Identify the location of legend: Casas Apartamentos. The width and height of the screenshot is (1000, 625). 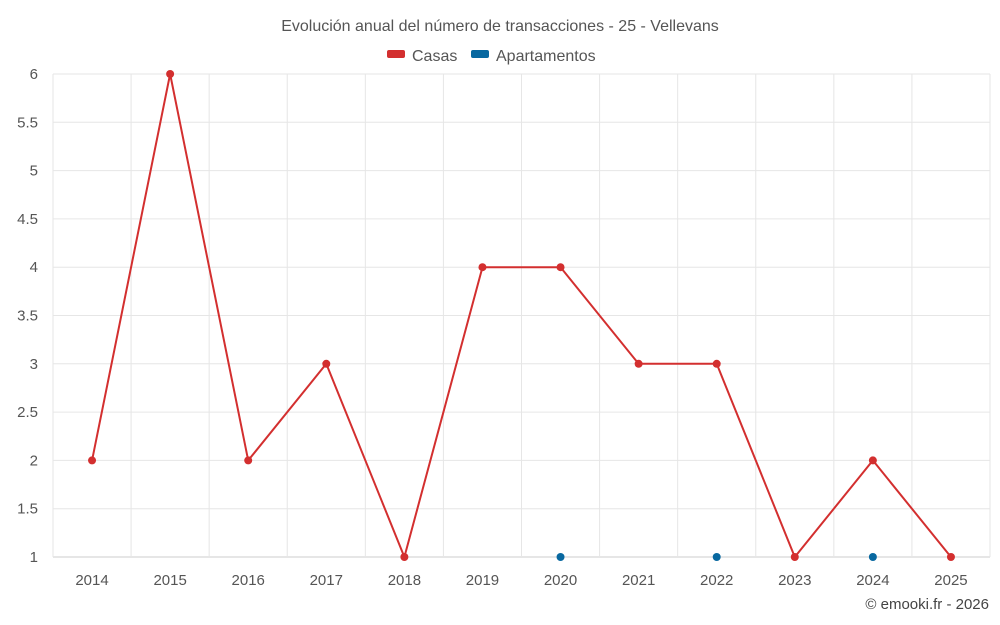
(491, 56).